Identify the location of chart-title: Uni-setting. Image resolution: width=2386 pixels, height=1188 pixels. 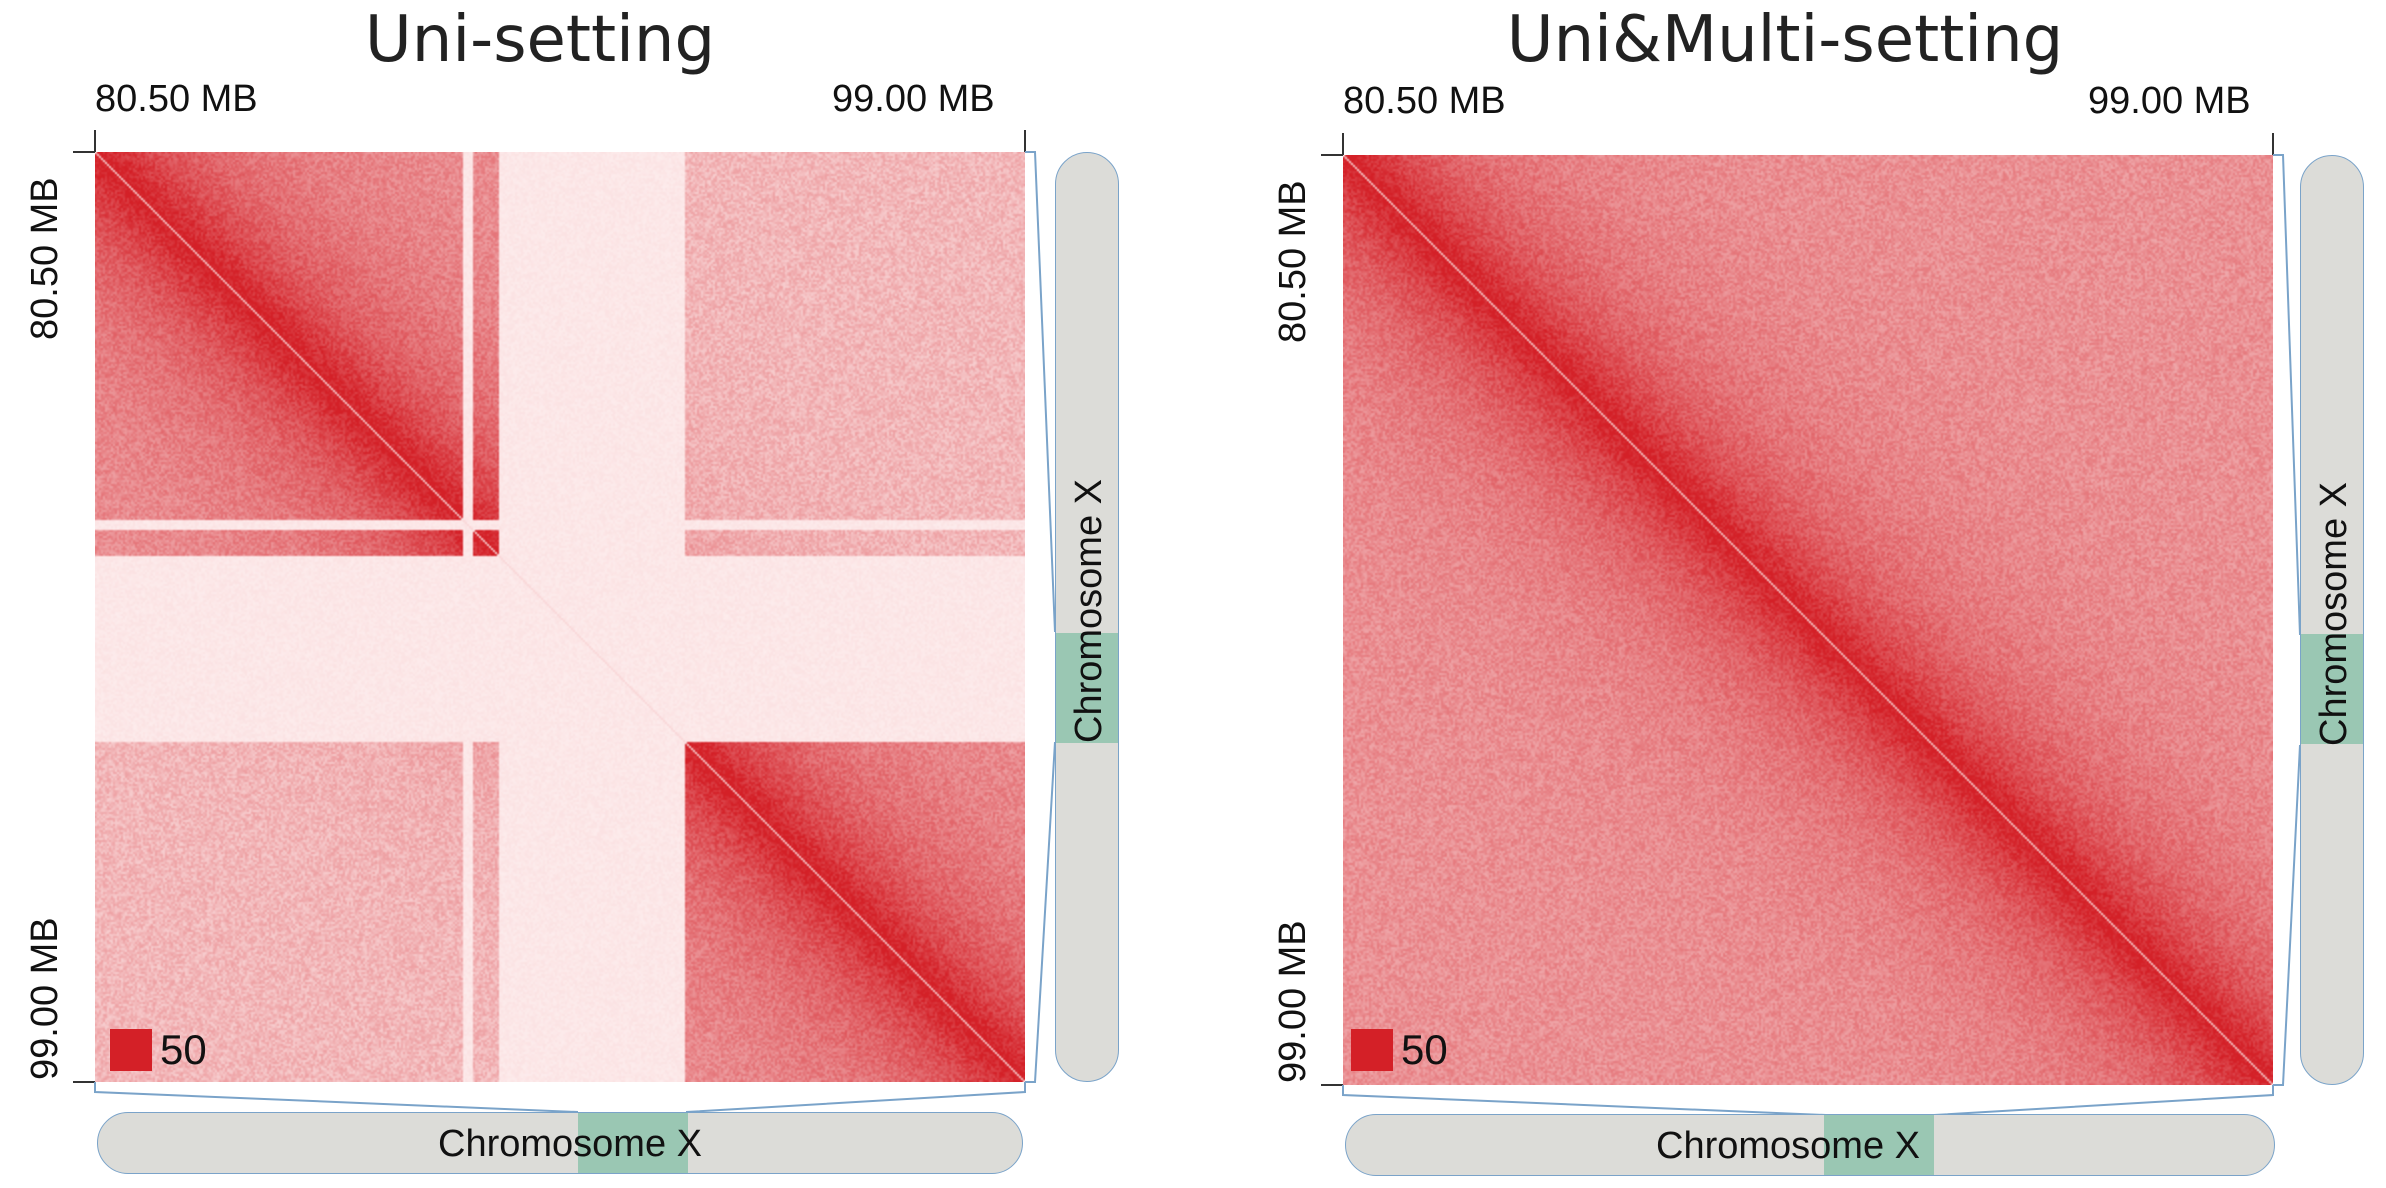
(540, 40).